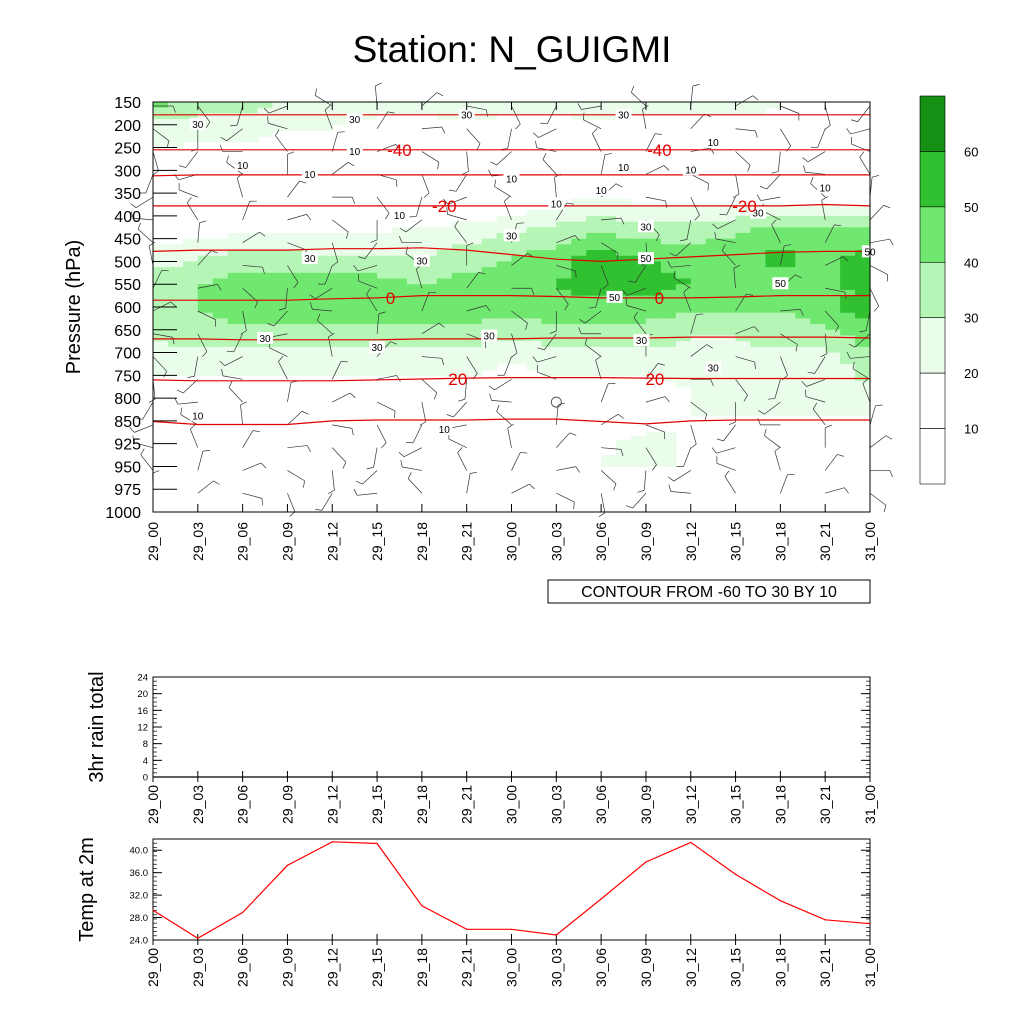 The height and width of the screenshot is (1029, 1024). Describe the element at coordinates (399, 150) in the screenshot. I see `temperature-label: -40` at that location.